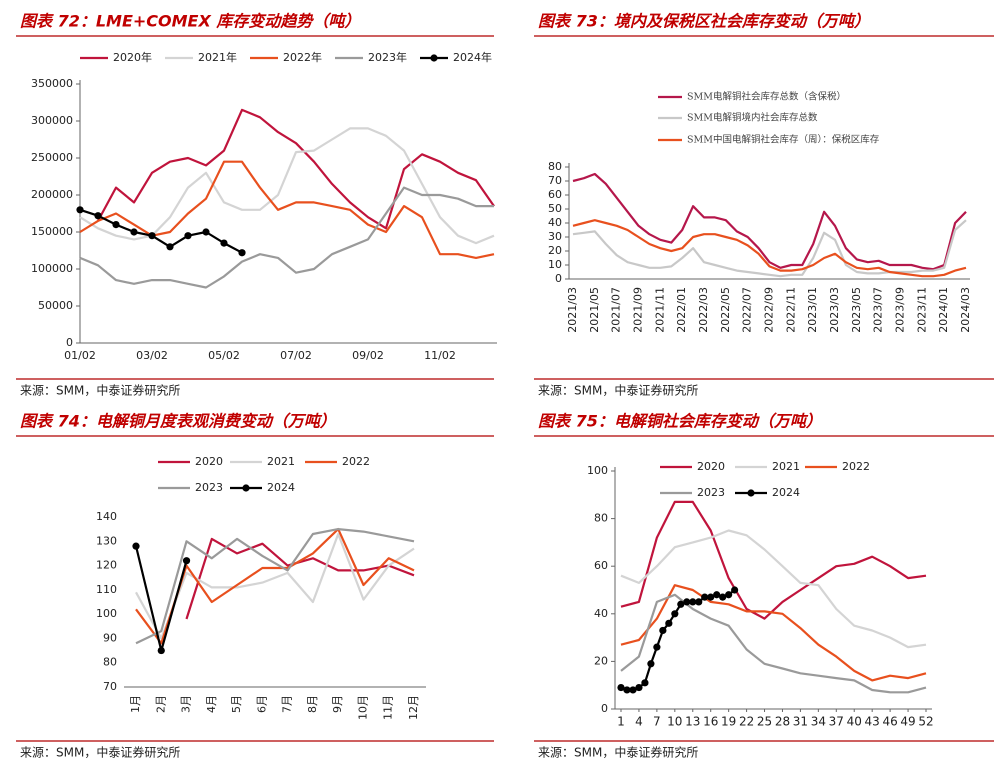  Describe the element at coordinates (836, 722) in the screenshot. I see `x-tick-label: 37` at that location.